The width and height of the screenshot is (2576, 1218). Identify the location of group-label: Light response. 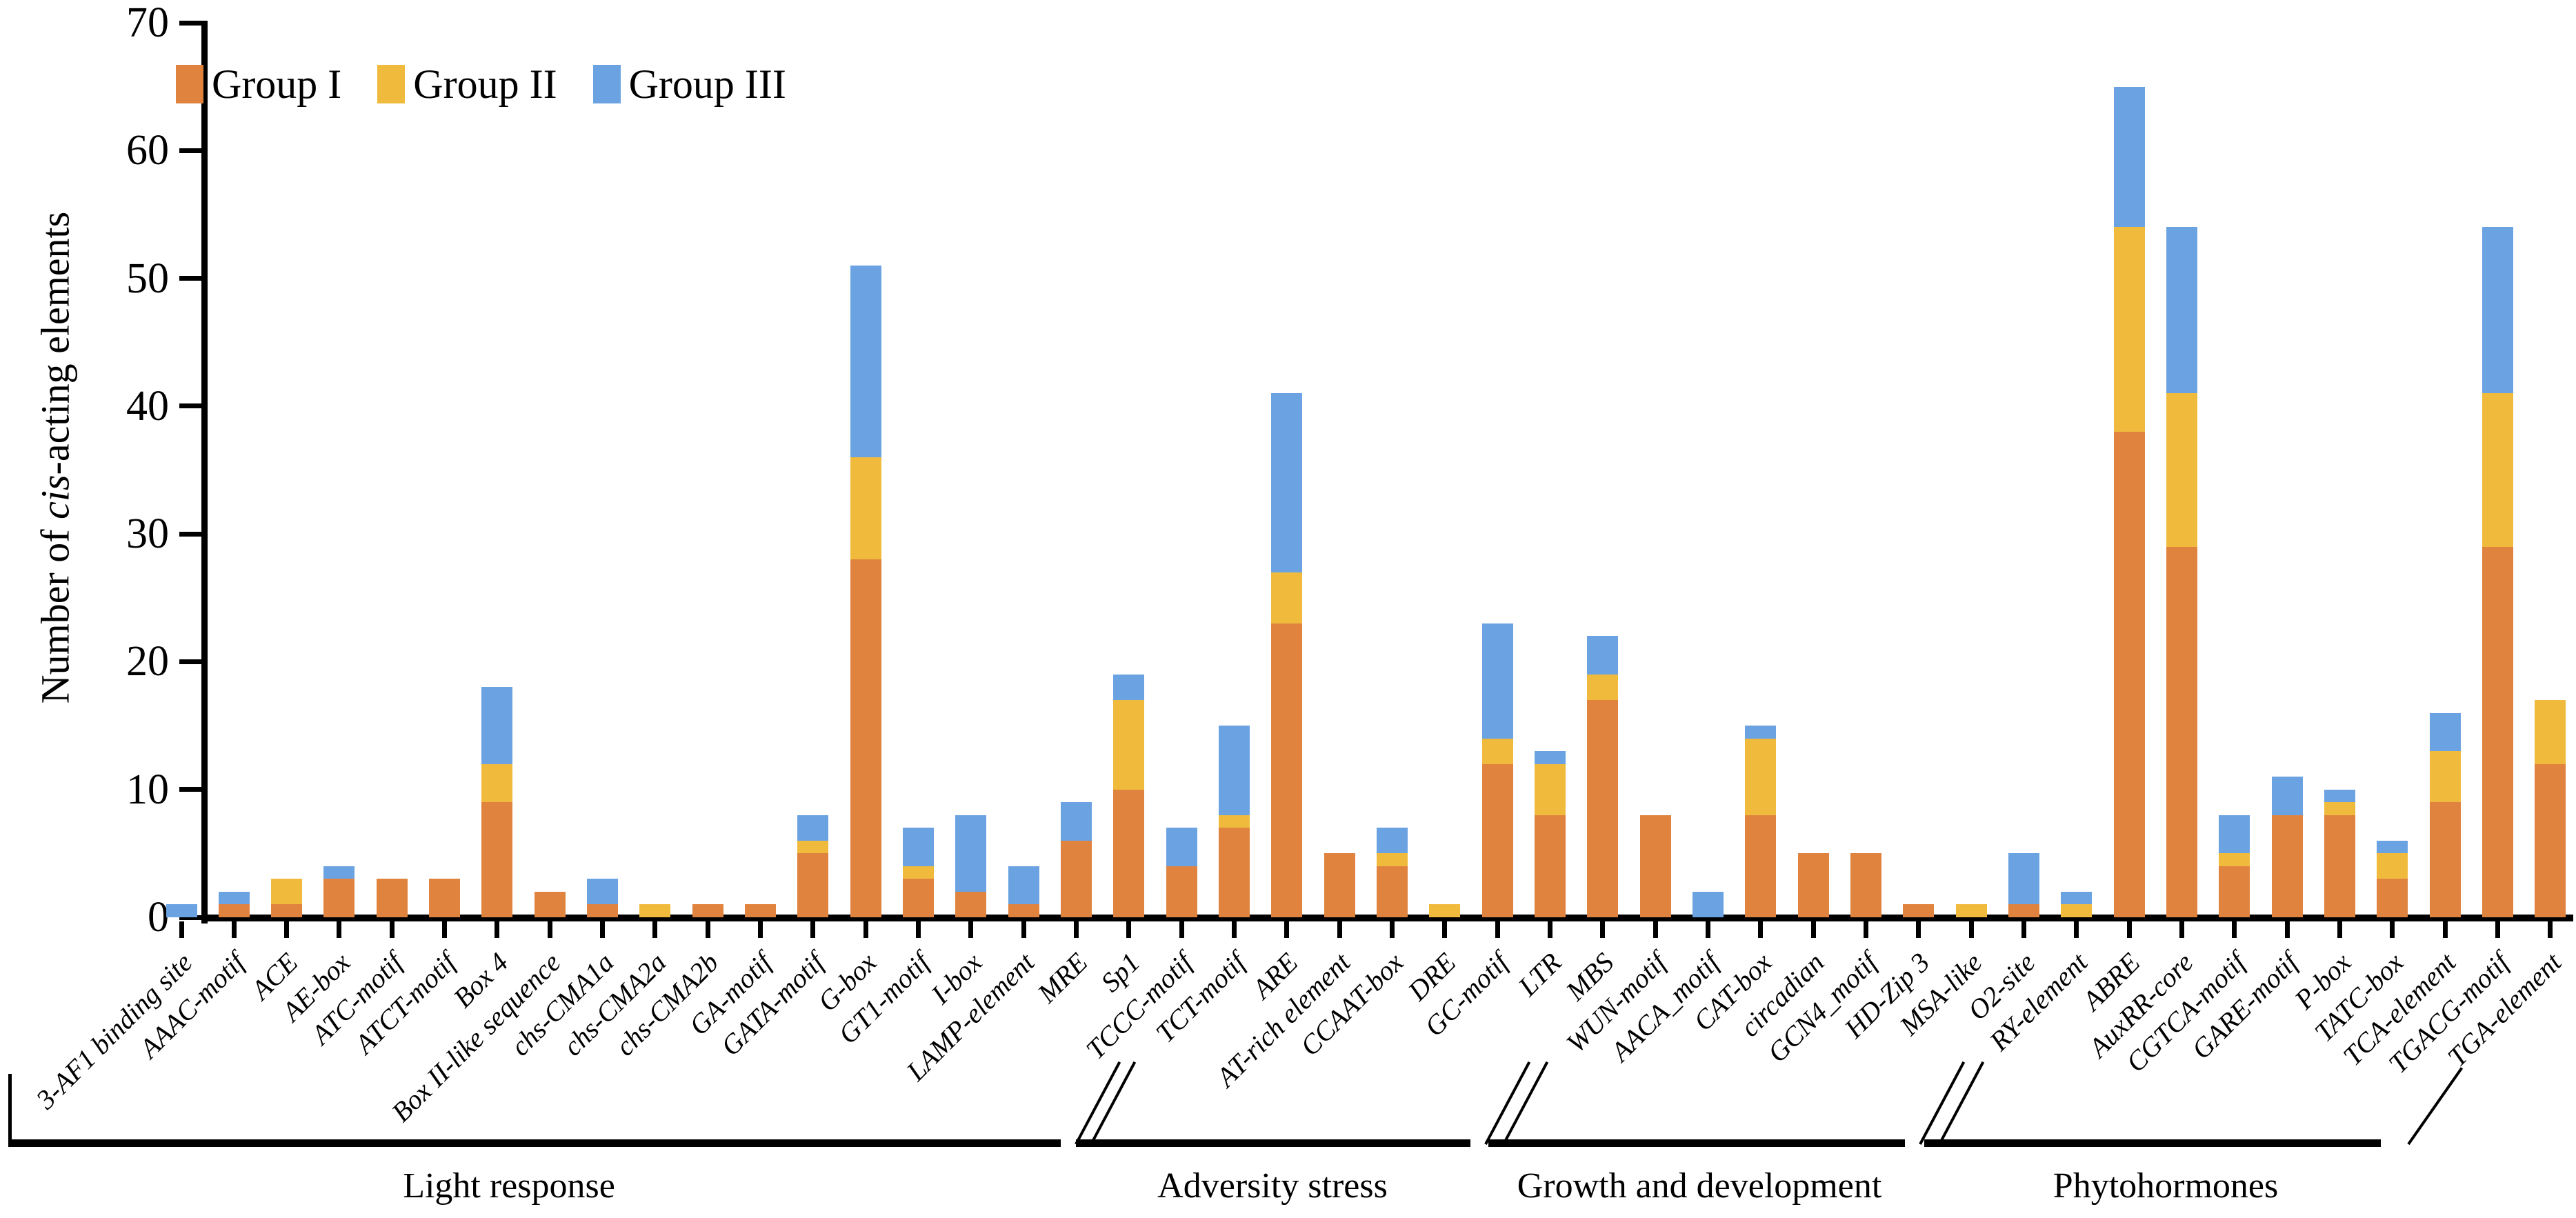
(509, 1186).